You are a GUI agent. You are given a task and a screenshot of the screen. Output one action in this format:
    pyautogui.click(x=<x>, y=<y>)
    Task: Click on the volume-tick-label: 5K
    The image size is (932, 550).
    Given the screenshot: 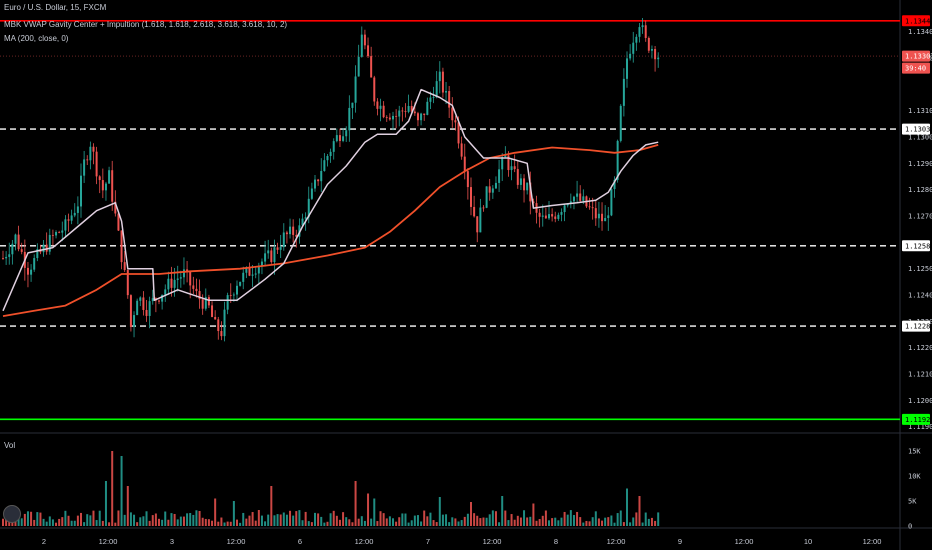 What is the action you would take?
    pyautogui.click(x=912, y=502)
    